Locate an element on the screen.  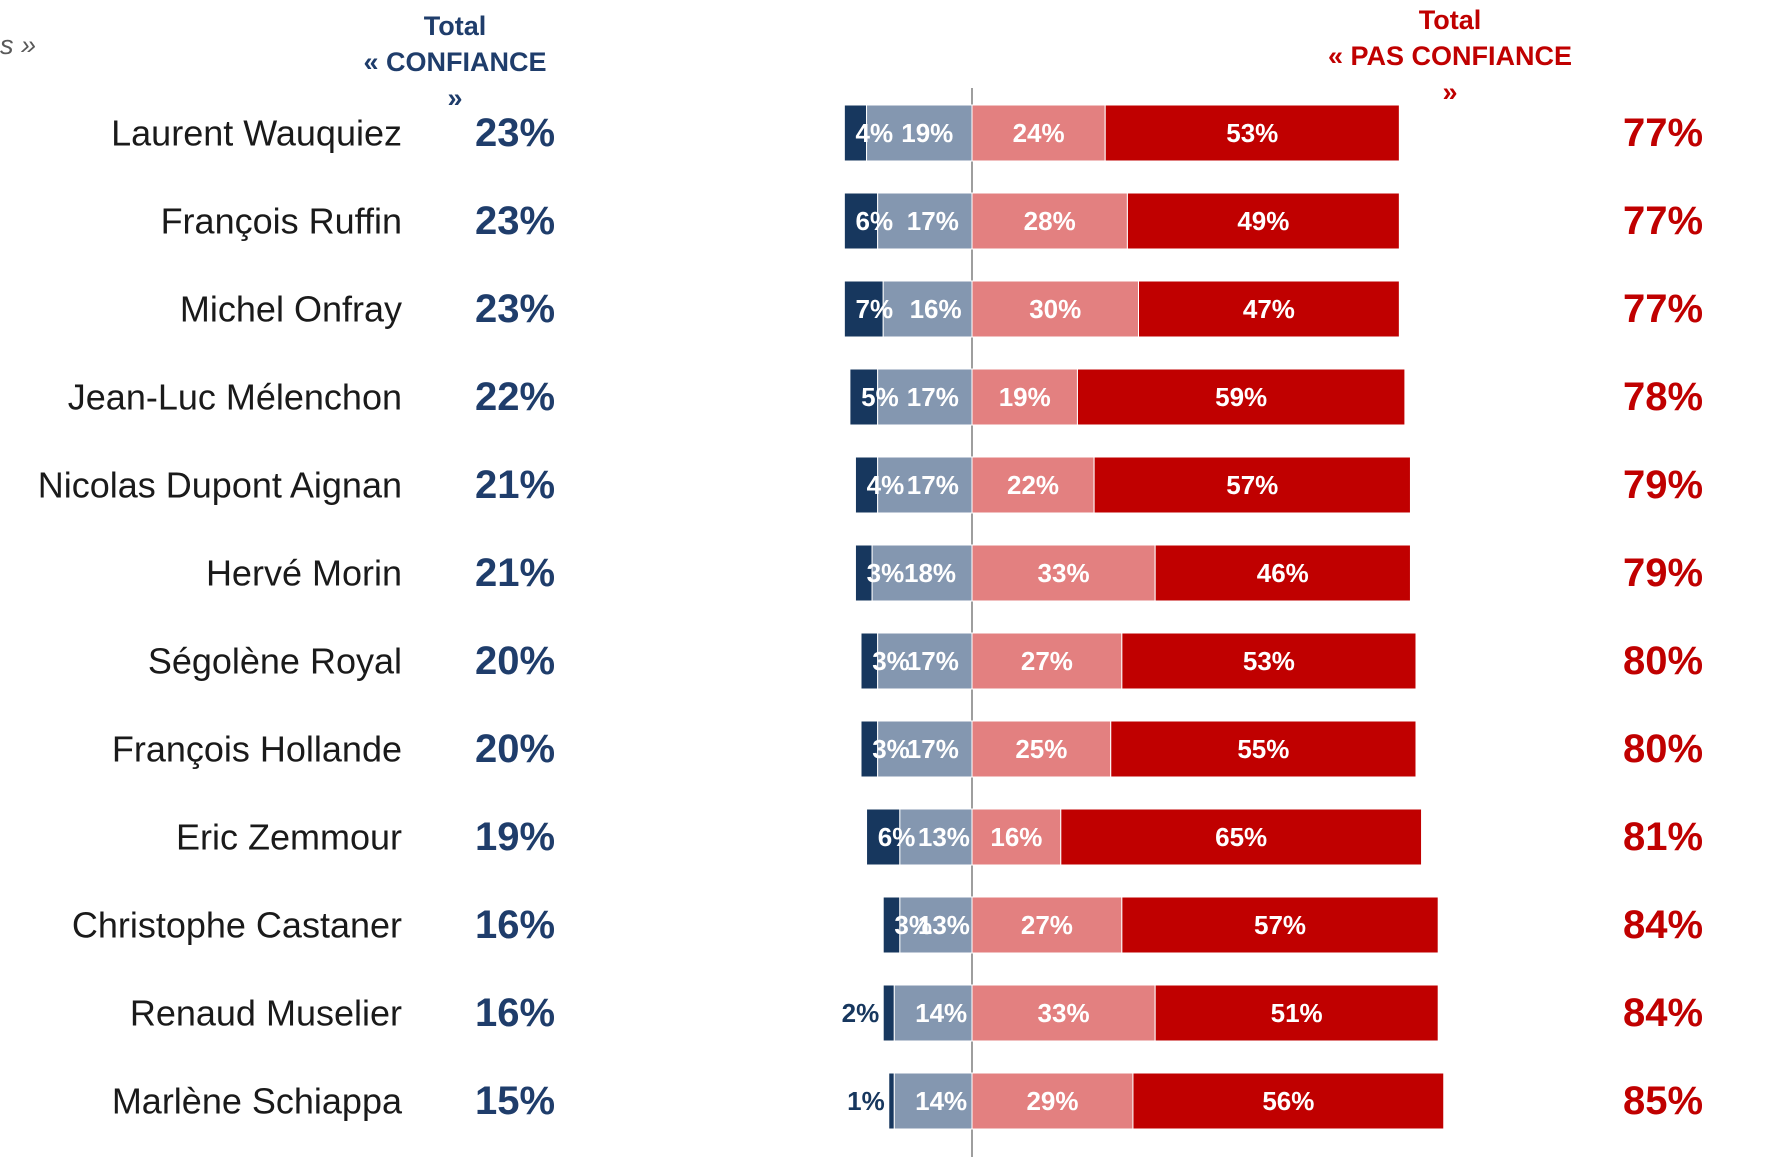
bar-label-pas-du-tout-confiance: 46% is located at coordinates (1283, 573).